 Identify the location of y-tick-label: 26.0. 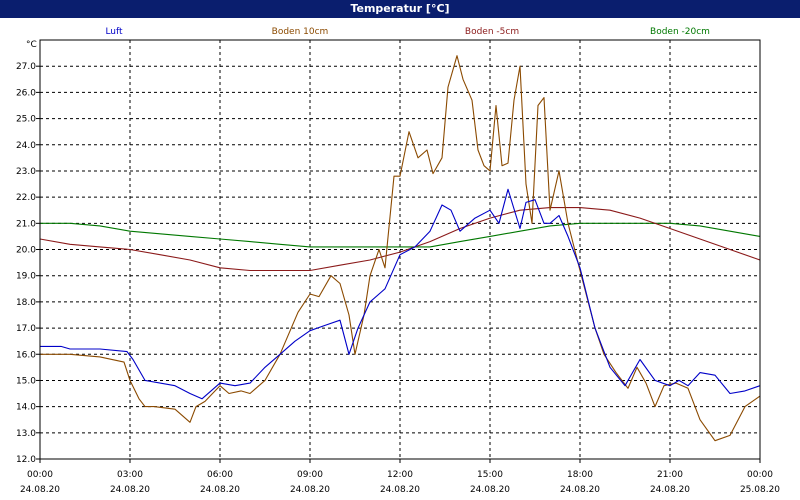
(26, 93).